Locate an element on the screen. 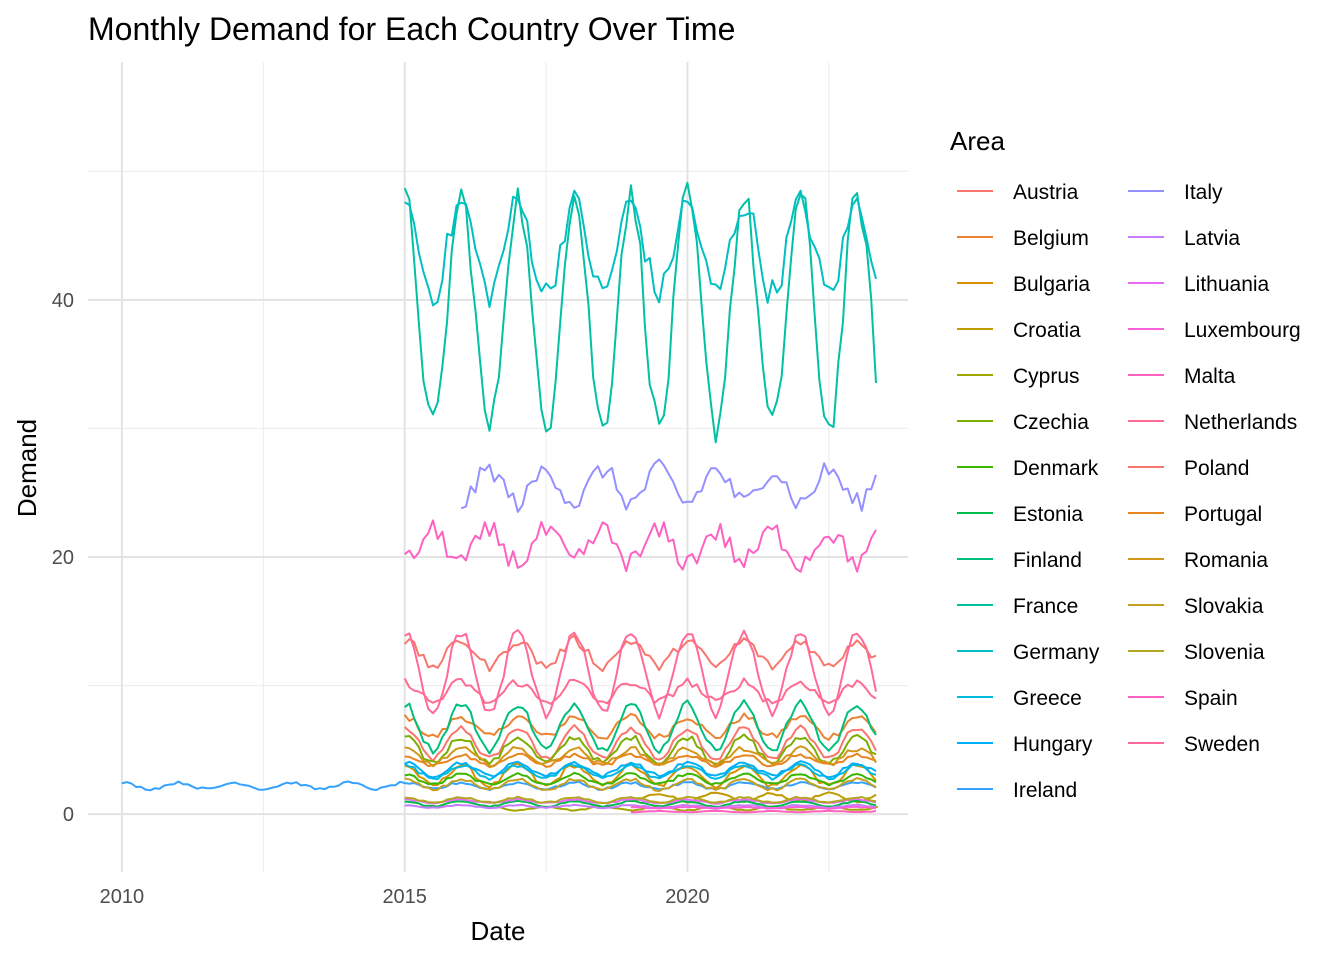 This screenshot has height=960, width=1344. legend-item-slovakia: Slovakia is located at coordinates (1196, 606).